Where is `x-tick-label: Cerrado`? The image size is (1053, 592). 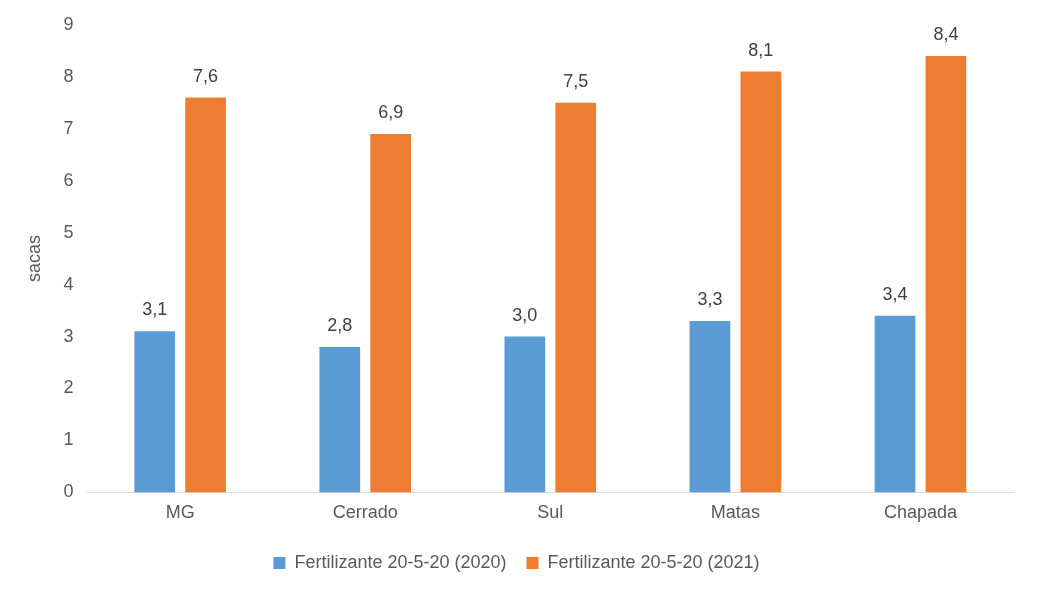 x-tick-label: Cerrado is located at coordinates (365, 512).